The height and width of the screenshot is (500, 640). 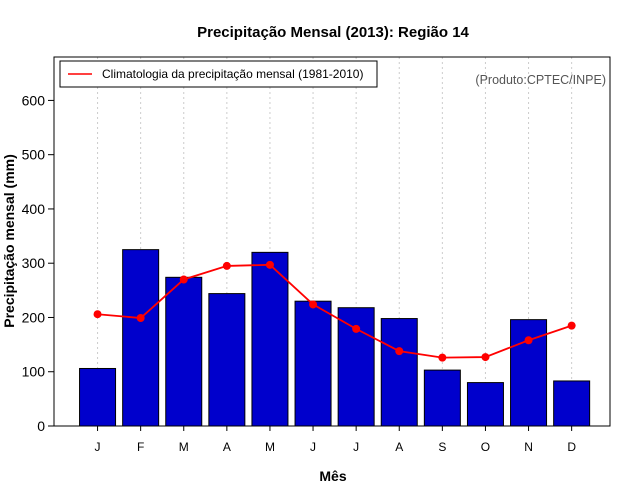 I want to click on legend-box, so click(x=218, y=74).